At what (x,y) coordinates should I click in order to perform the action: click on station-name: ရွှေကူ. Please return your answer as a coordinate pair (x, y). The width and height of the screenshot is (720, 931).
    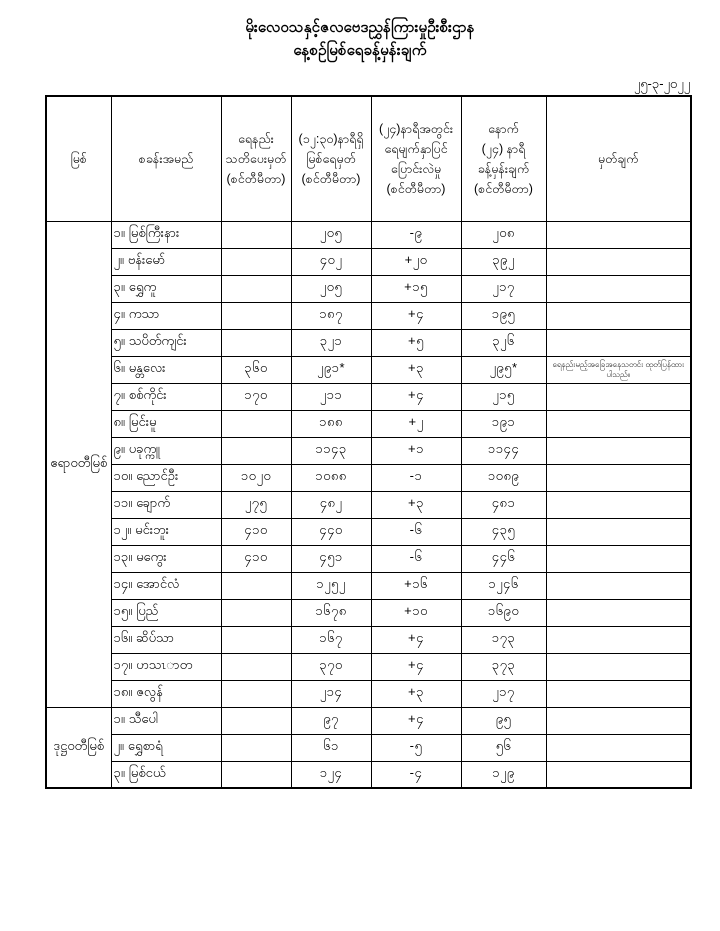
    Looking at the image, I should click on (142, 286).